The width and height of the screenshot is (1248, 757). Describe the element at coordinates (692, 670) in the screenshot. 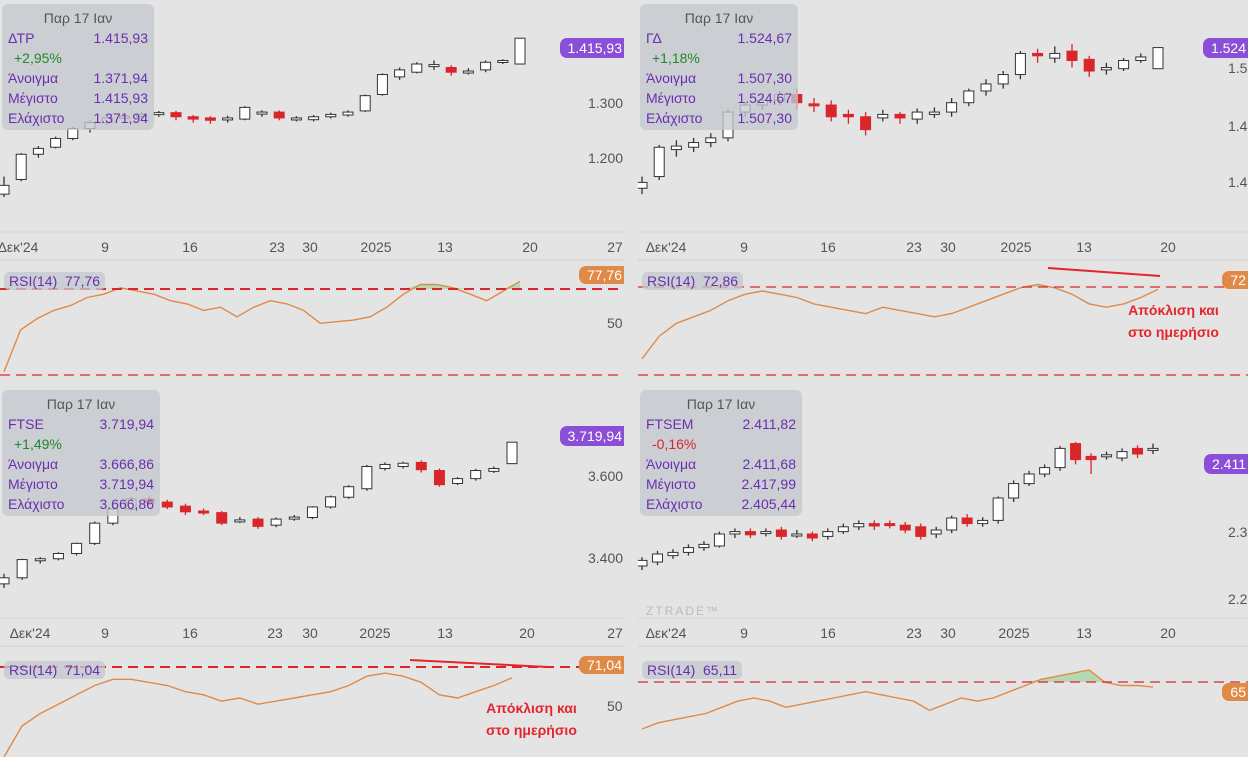

I see `rsi-label: RSI(14) 65,11` at that location.